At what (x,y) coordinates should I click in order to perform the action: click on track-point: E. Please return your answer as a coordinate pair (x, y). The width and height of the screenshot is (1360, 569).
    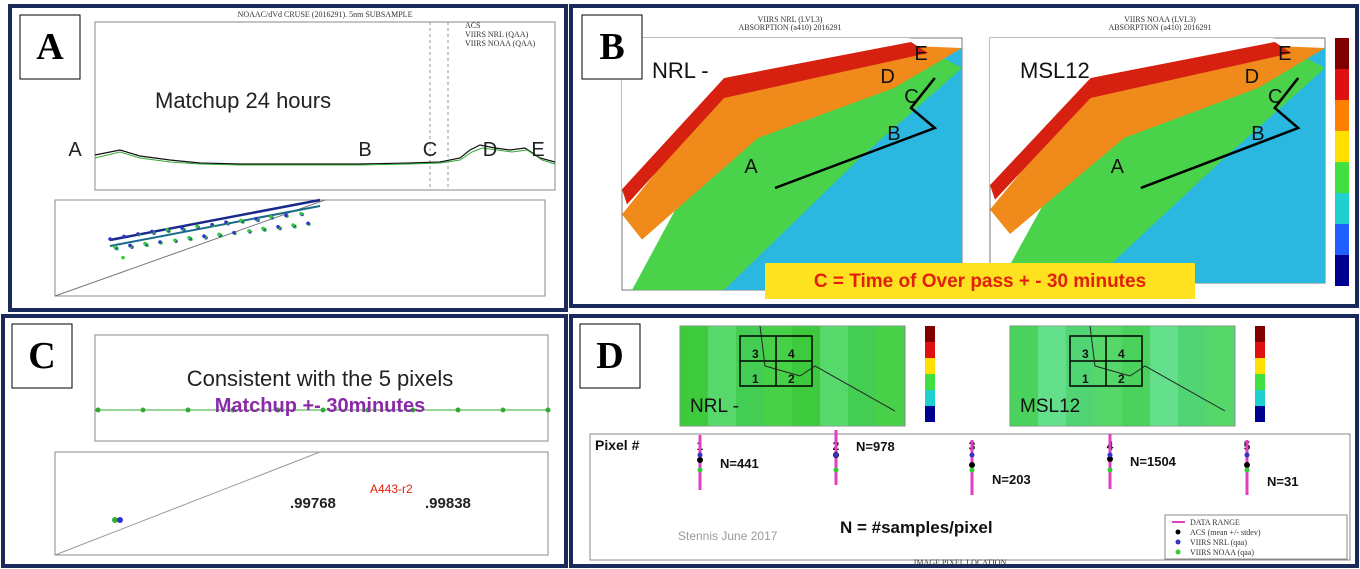
    Looking at the image, I should click on (920, 54).